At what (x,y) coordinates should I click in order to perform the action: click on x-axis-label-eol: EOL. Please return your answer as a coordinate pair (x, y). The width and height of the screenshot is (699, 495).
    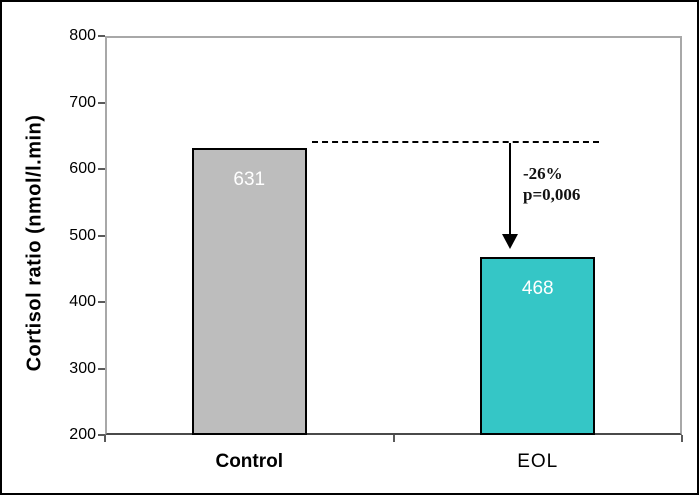
    Looking at the image, I should click on (538, 461).